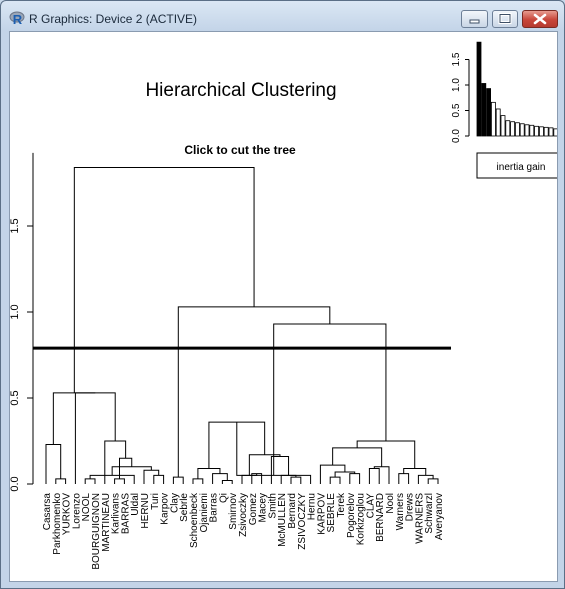 Image resolution: width=565 pixels, height=589 pixels. Describe the element at coordinates (243, 515) in the screenshot. I see `leaf-label: Zsivoczky` at that location.